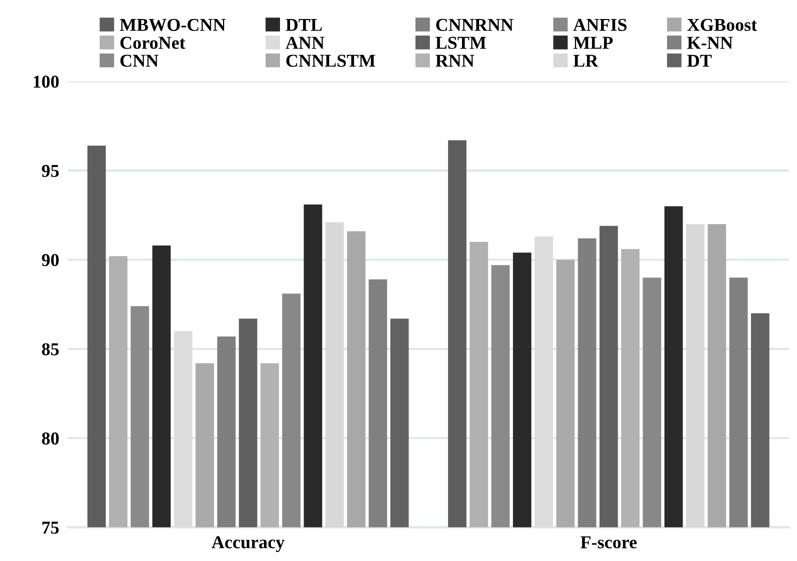 Image resolution: width=797 pixels, height=561 pixels. Describe the element at coordinates (593, 42) in the screenshot. I see `legend-label: MLP` at that location.